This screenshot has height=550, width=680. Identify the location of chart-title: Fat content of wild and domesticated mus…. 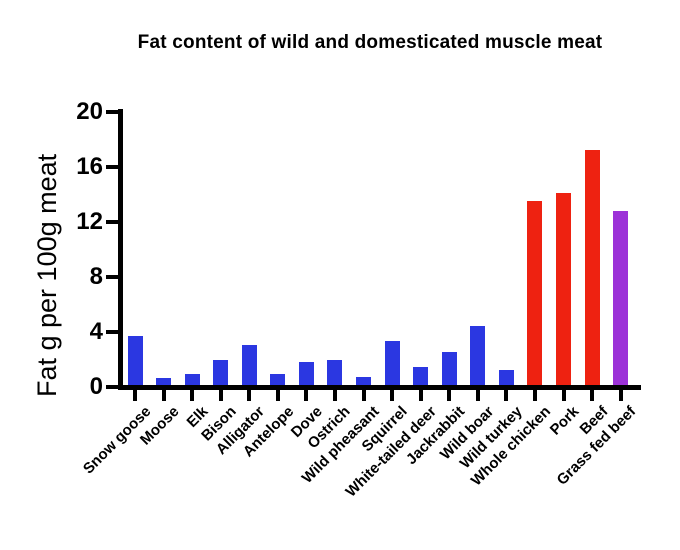
(370, 42).